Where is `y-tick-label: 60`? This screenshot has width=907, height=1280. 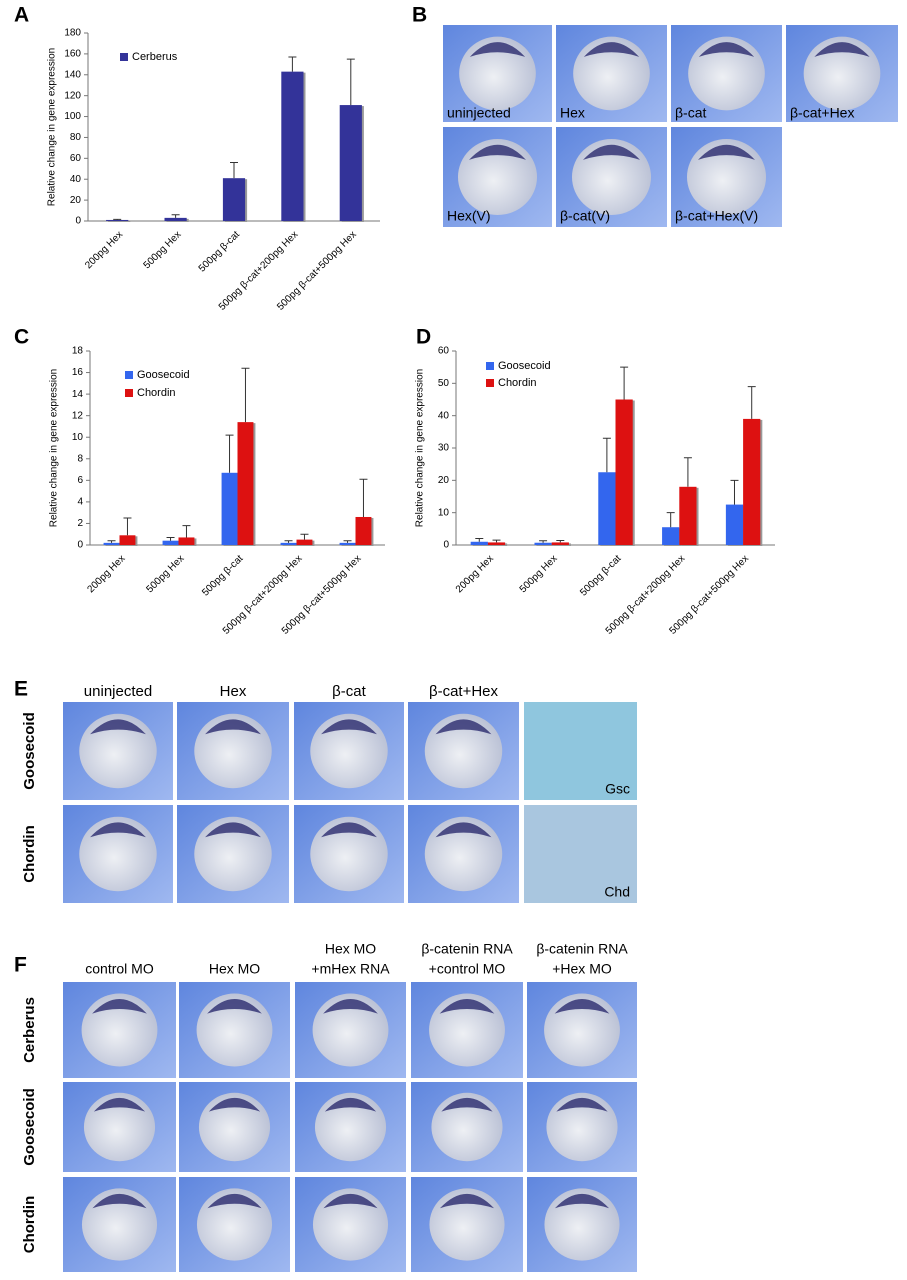 y-tick-label: 60 is located at coordinates (76, 158).